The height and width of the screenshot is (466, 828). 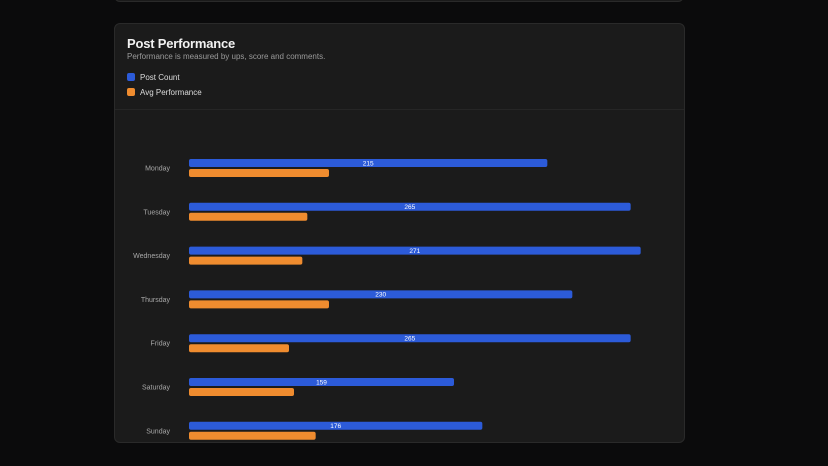 What do you see at coordinates (160, 77) in the screenshot?
I see `legend-label-post-count: Post Count` at bounding box center [160, 77].